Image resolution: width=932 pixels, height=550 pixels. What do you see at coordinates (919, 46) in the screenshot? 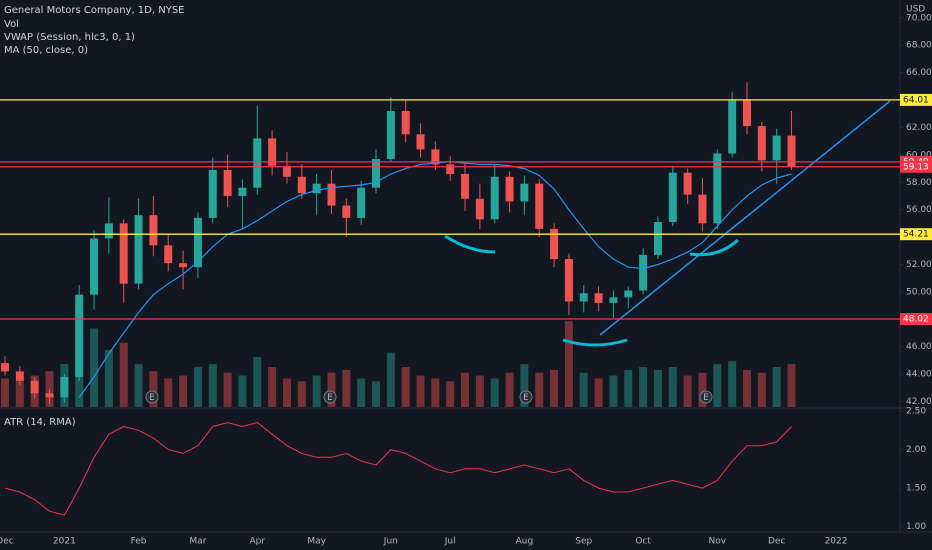
I see `y-tick-label: 68.00` at bounding box center [919, 46].